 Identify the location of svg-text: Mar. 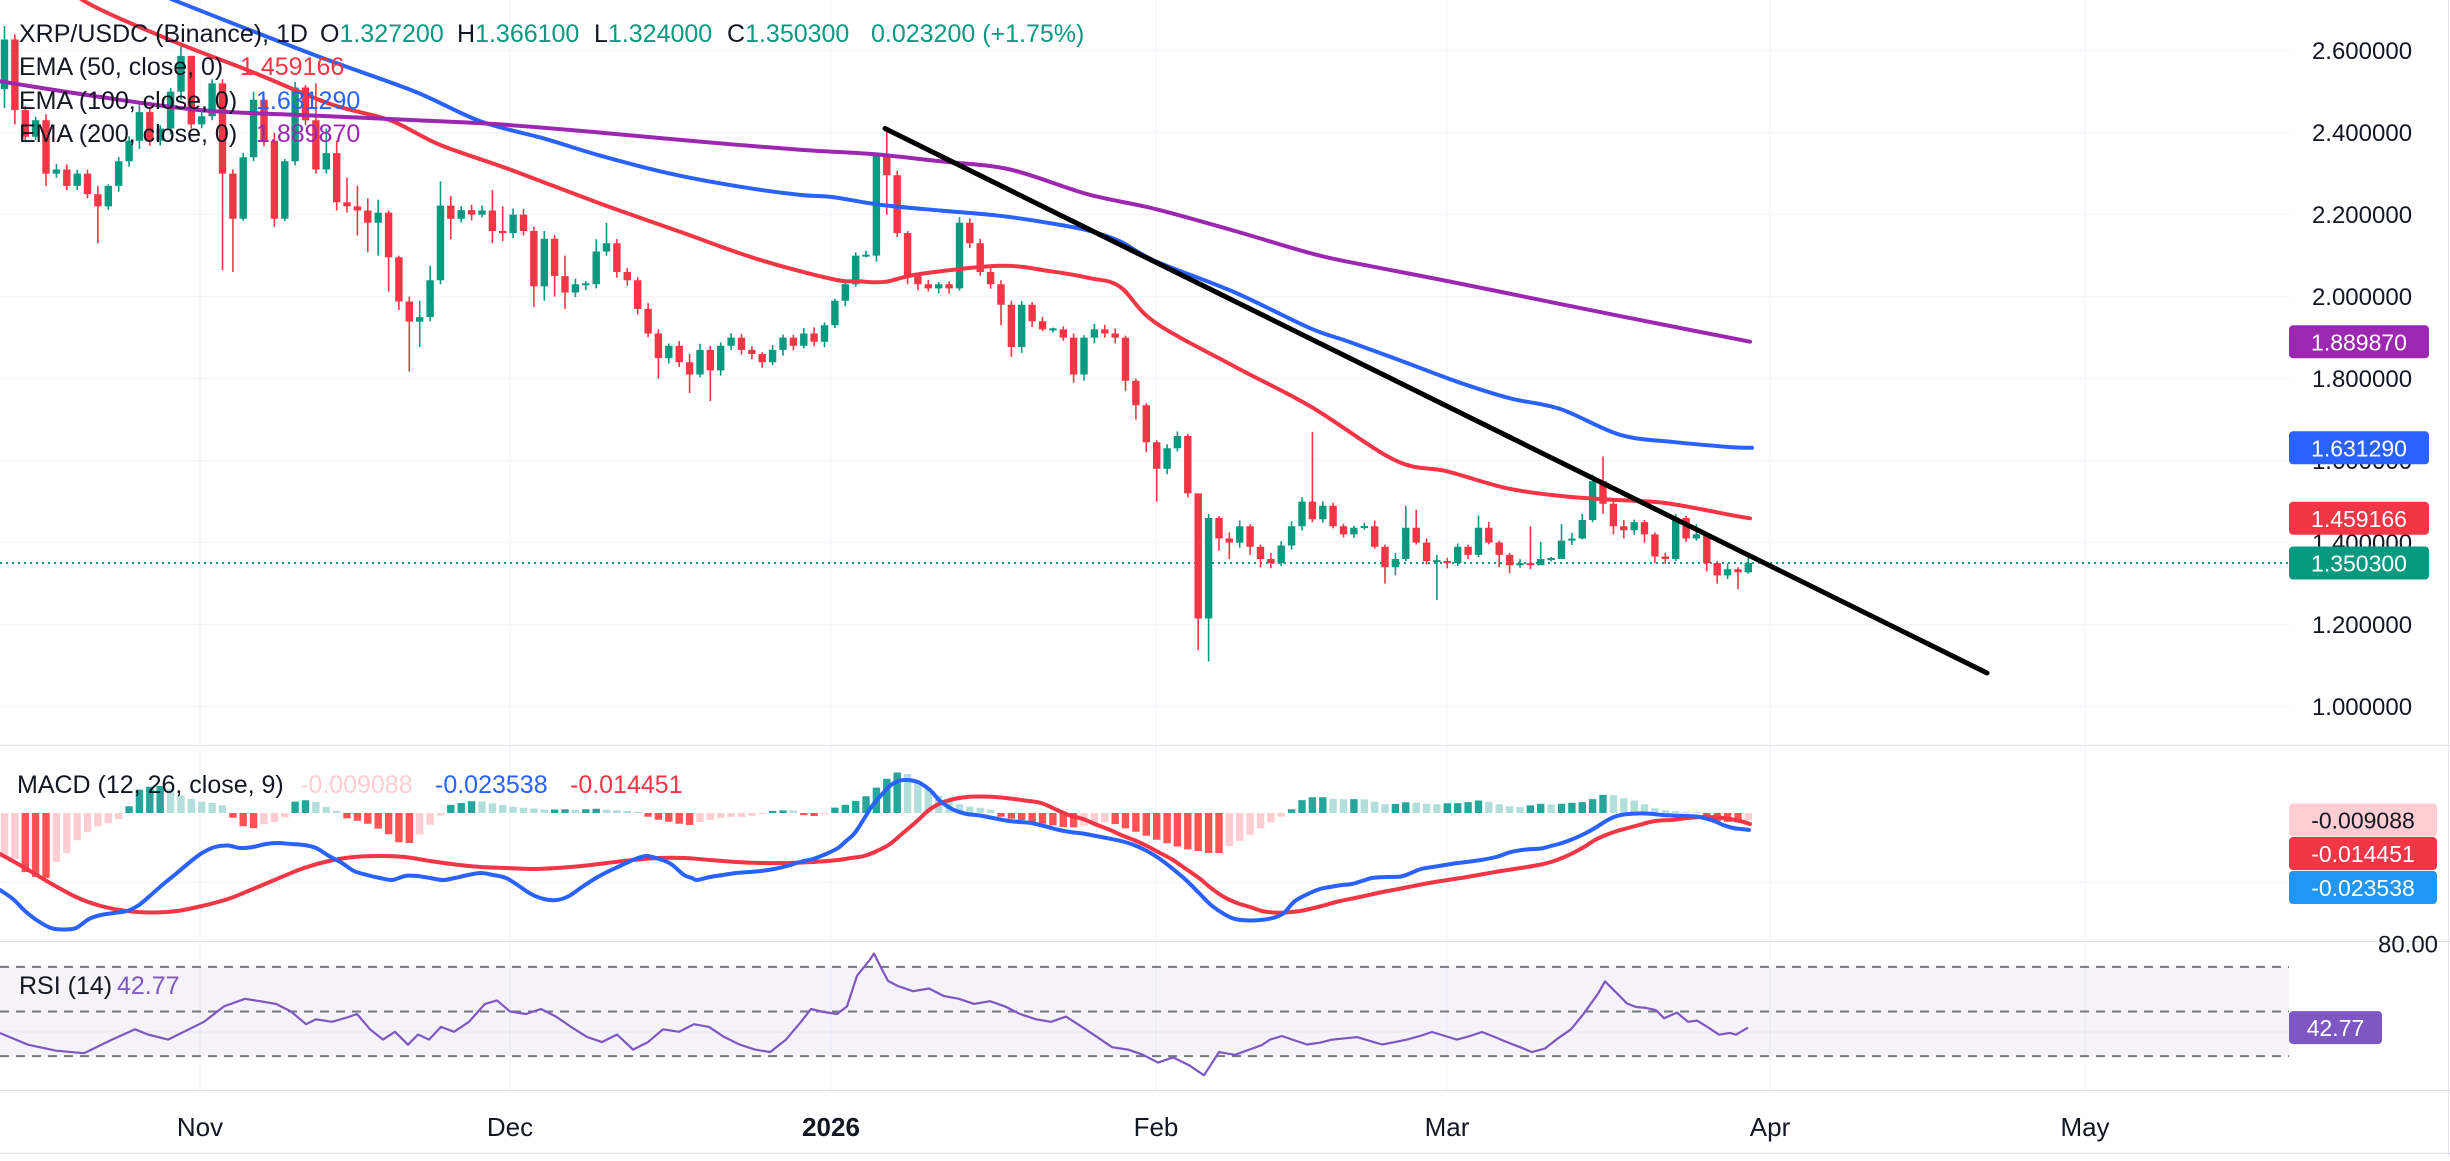
(1447, 1127).